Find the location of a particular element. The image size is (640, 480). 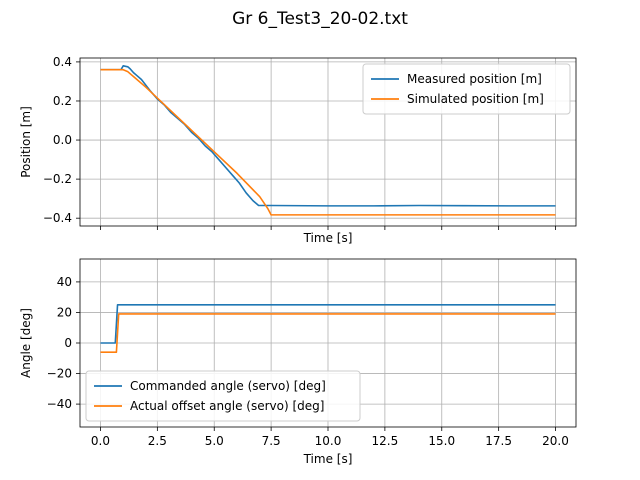

y-tick-label: 20 is located at coordinates (64, 312).